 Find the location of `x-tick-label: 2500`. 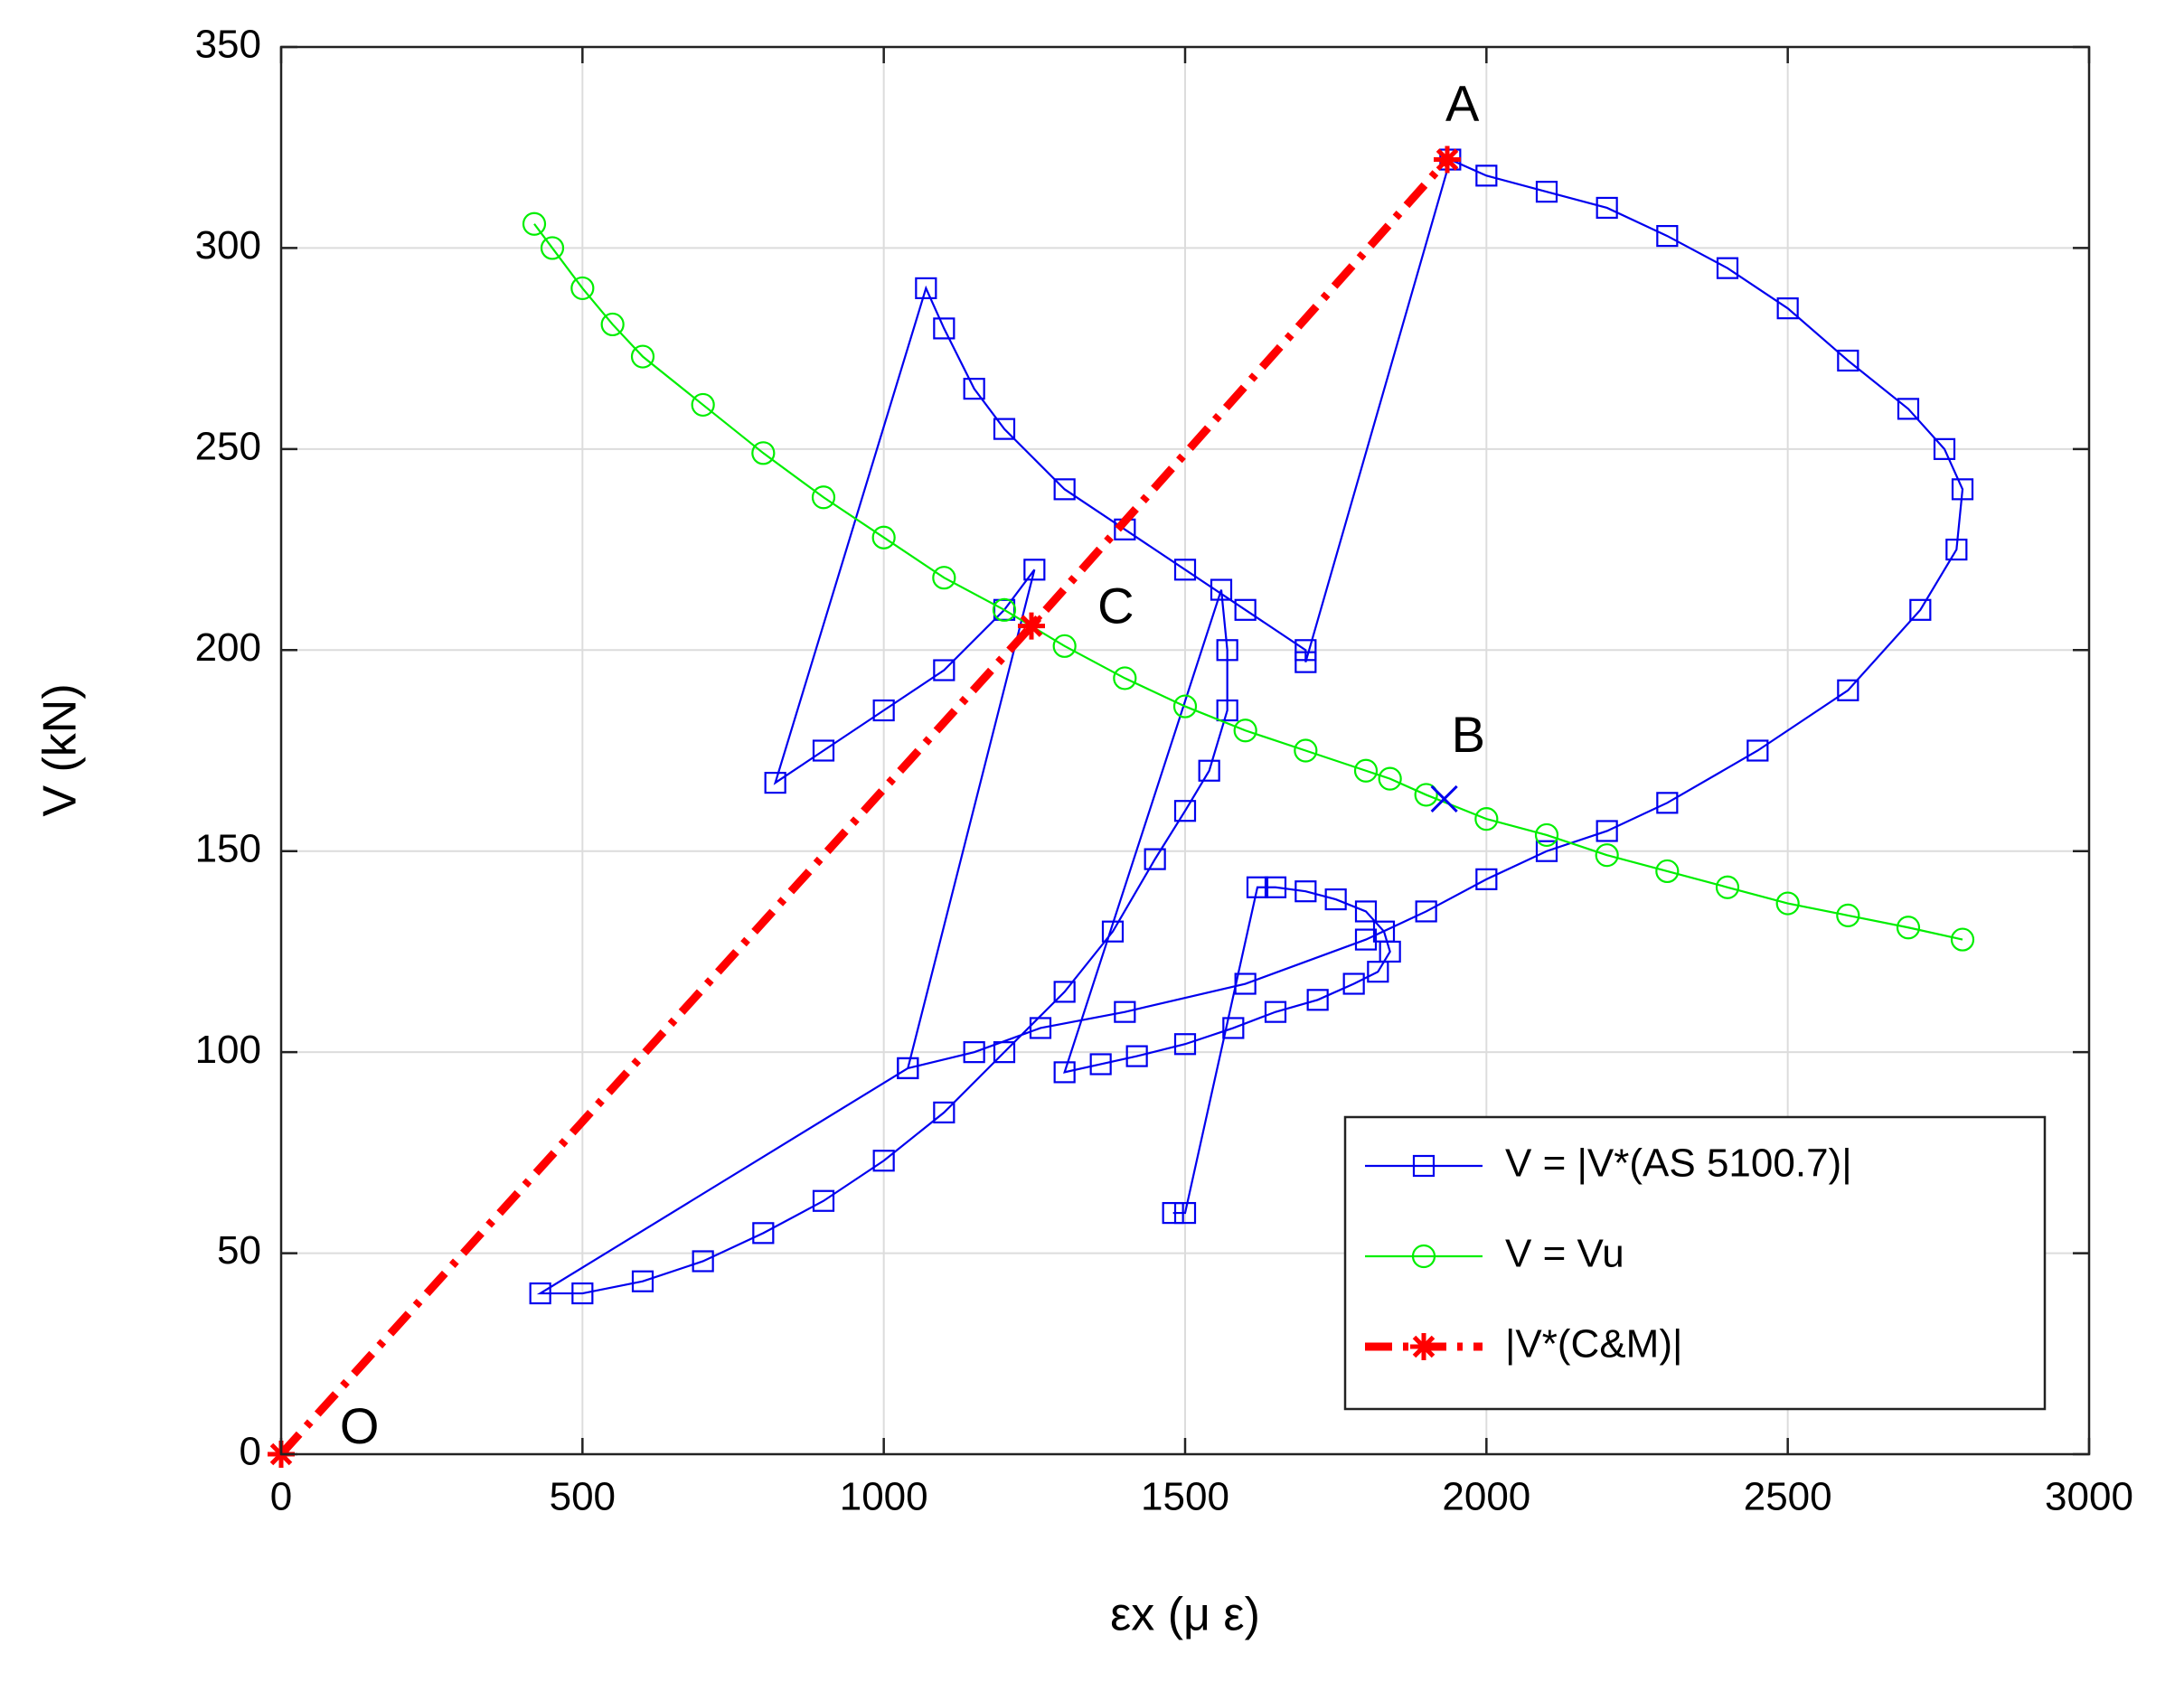

x-tick-label: 2500 is located at coordinates (1788, 1497).